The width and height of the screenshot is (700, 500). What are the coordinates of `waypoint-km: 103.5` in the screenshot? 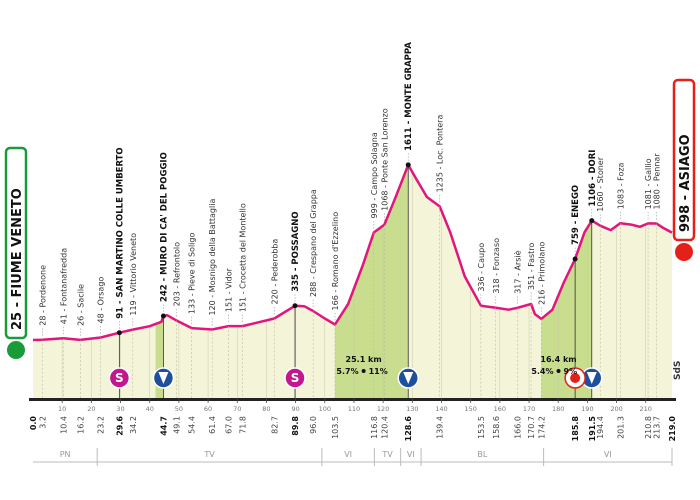 It's located at (335, 427).